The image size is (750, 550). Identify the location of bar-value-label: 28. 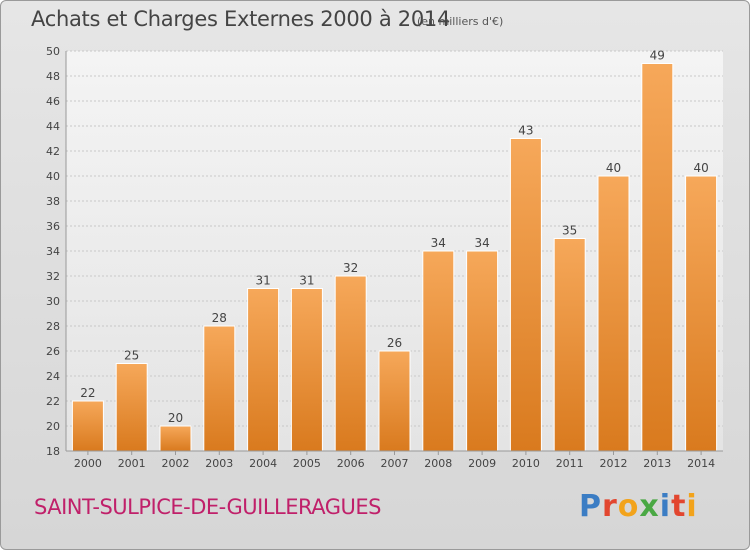
(219, 318).